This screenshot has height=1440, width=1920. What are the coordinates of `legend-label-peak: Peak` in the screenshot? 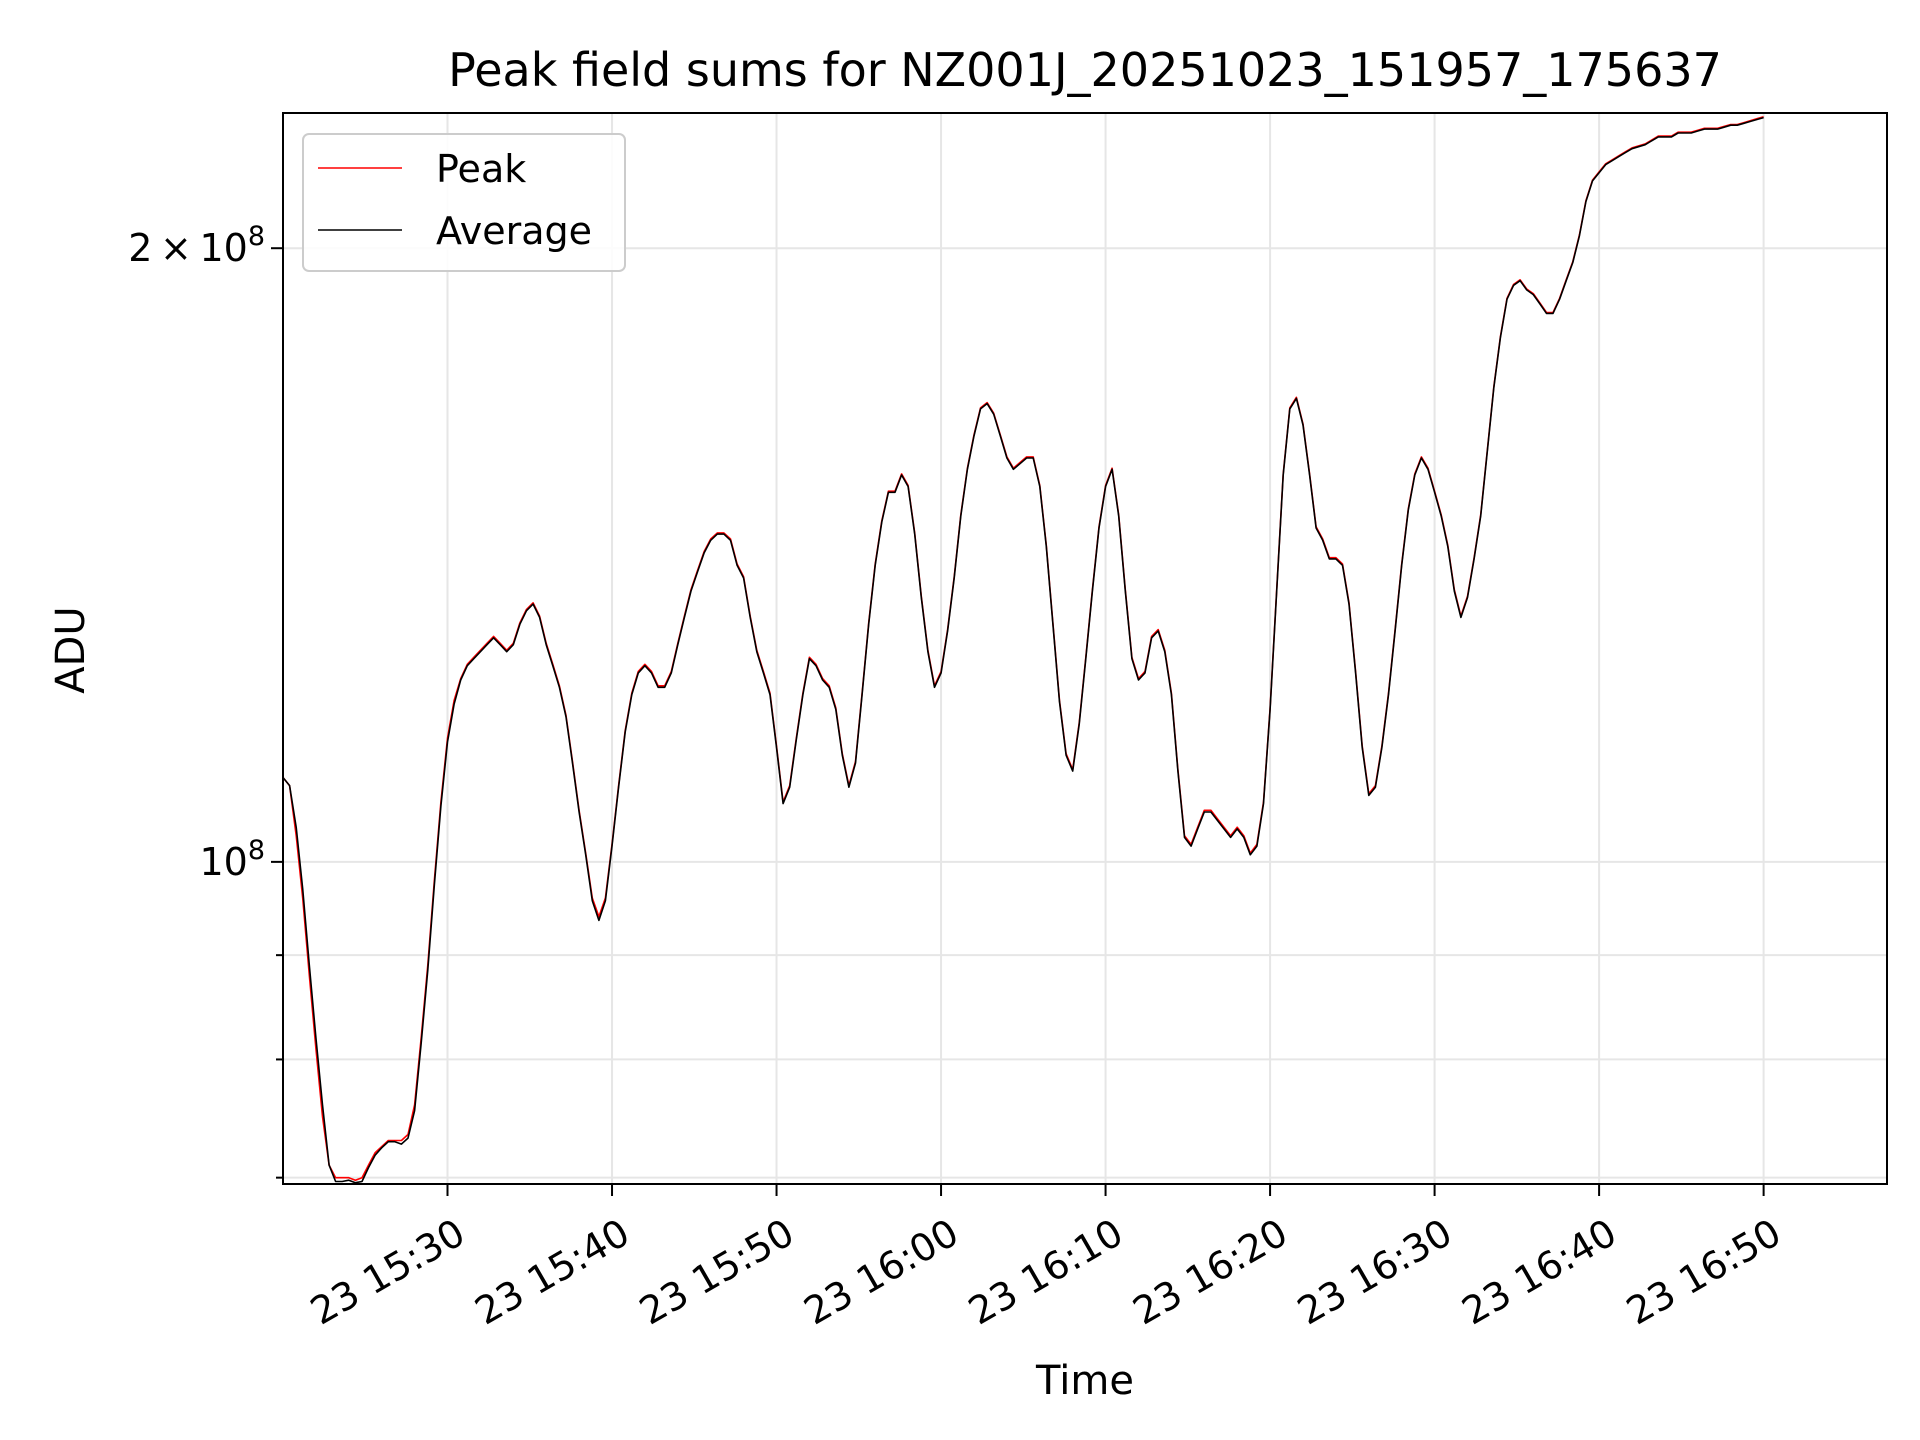 It's located at (481, 169).